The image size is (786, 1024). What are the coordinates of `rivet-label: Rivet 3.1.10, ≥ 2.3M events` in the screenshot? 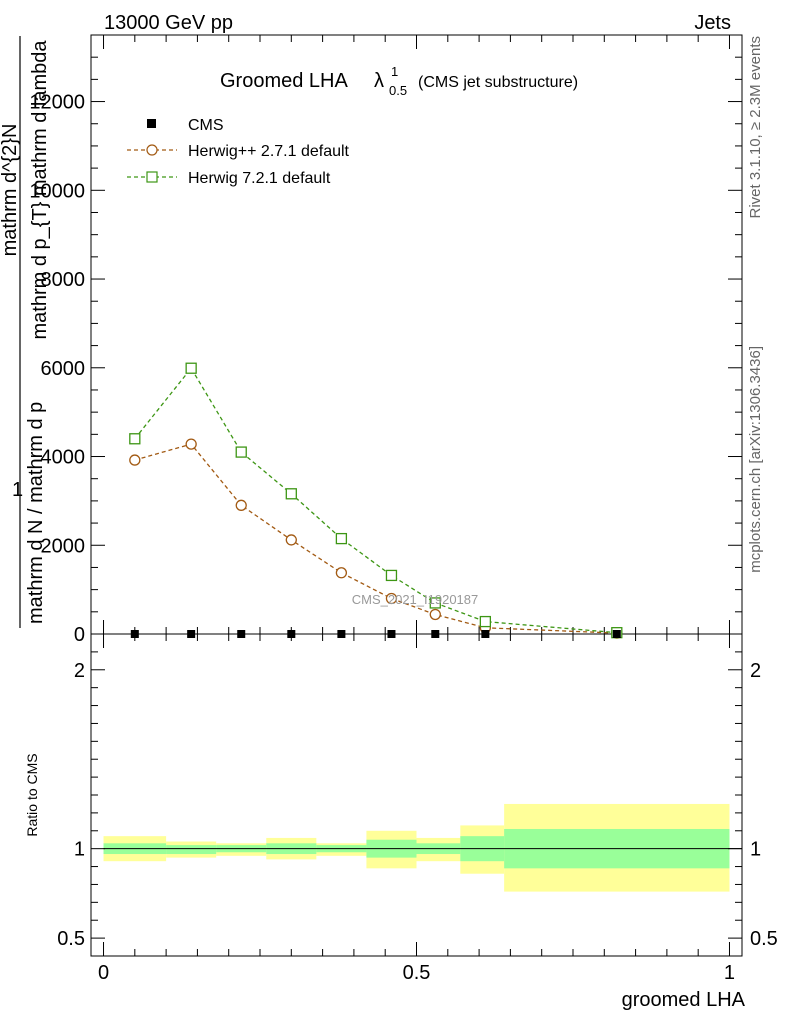 It's located at (755, 127).